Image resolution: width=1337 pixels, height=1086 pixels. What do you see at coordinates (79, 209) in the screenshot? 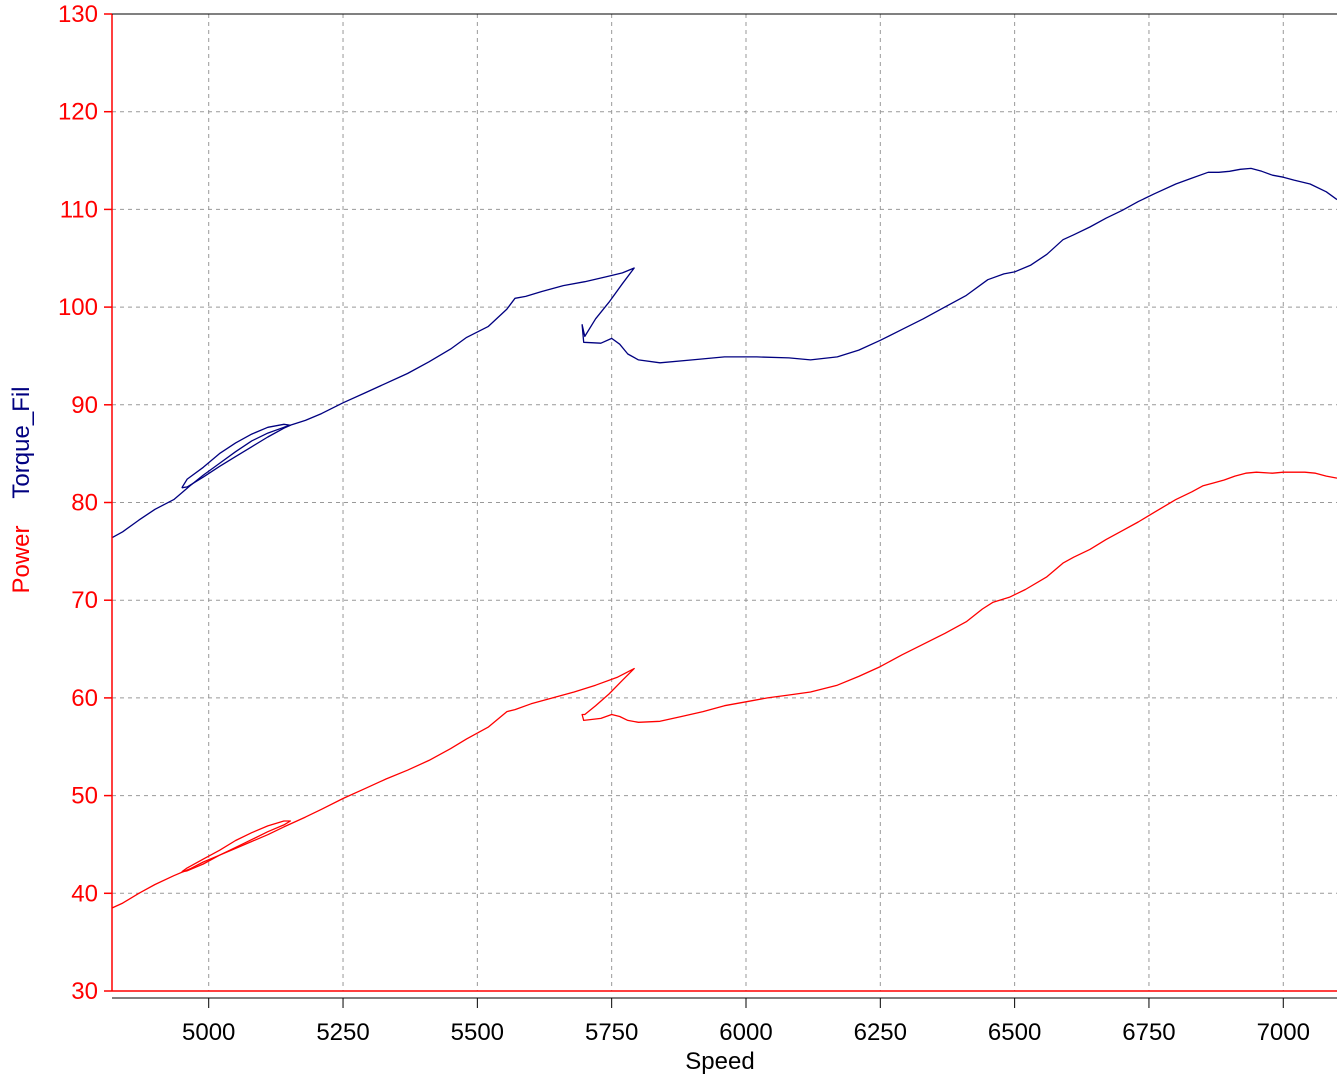
I see `y-tick-label: 110` at bounding box center [79, 209].